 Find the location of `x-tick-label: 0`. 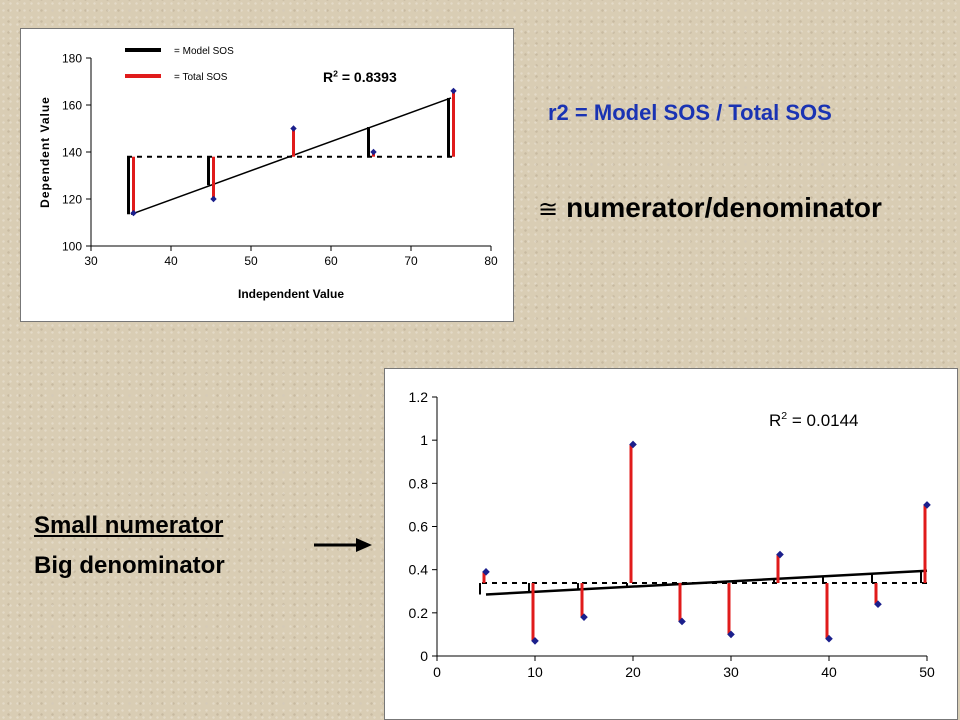

x-tick-label: 0 is located at coordinates (437, 672).